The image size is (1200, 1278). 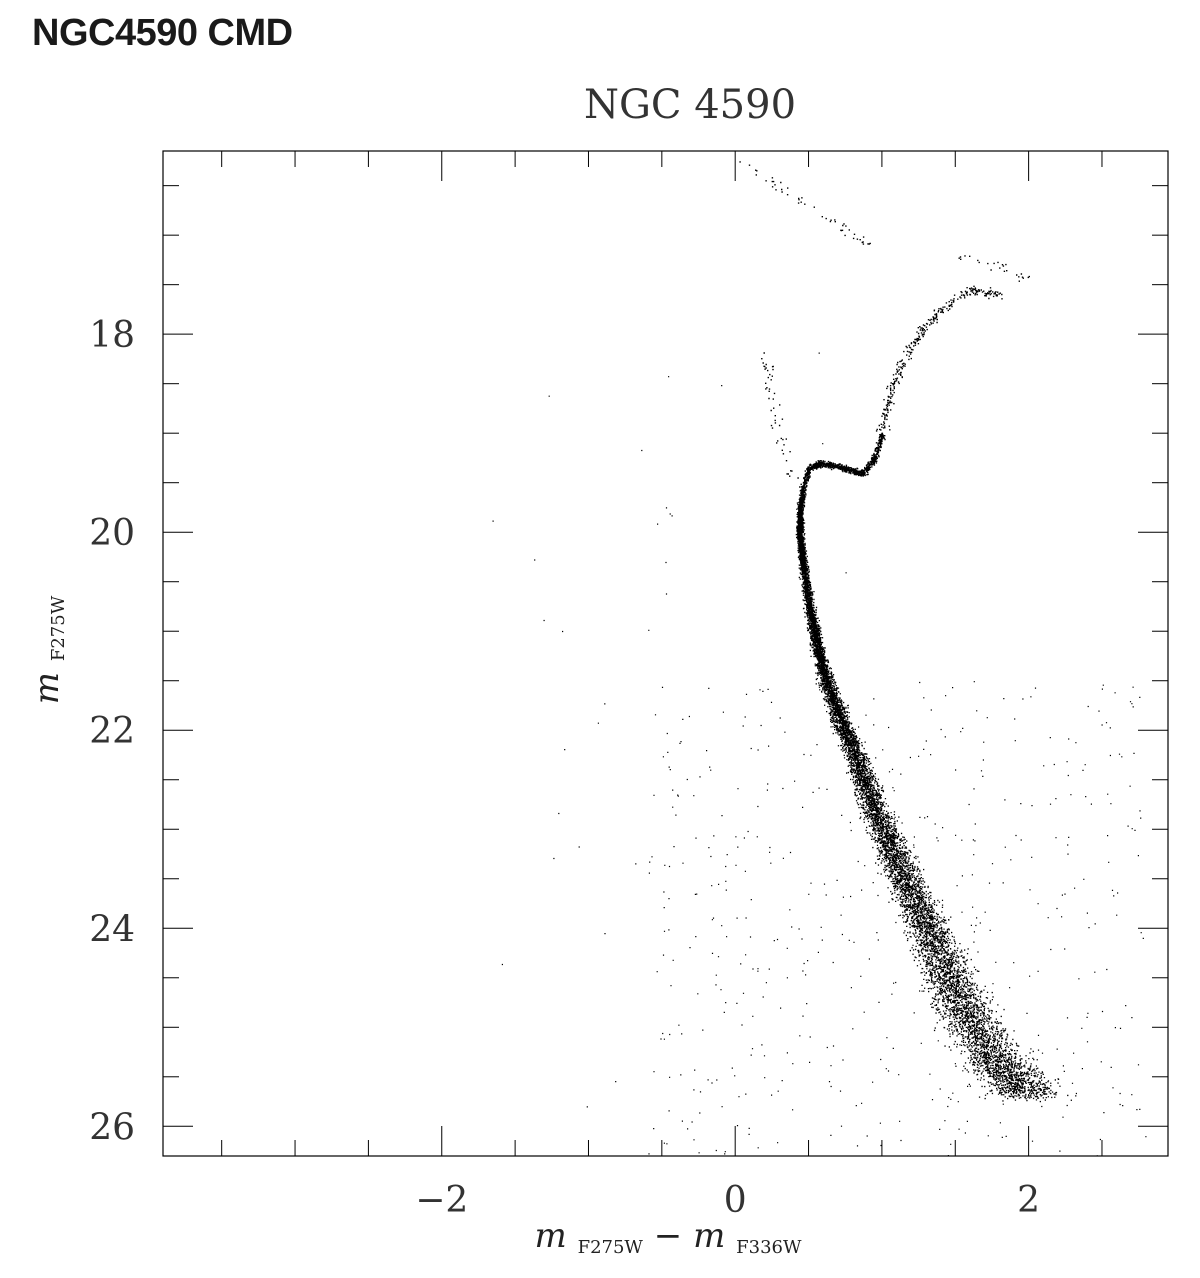 What do you see at coordinates (690, 105) in the screenshot?
I see `chart-title: NGC 4590` at bounding box center [690, 105].